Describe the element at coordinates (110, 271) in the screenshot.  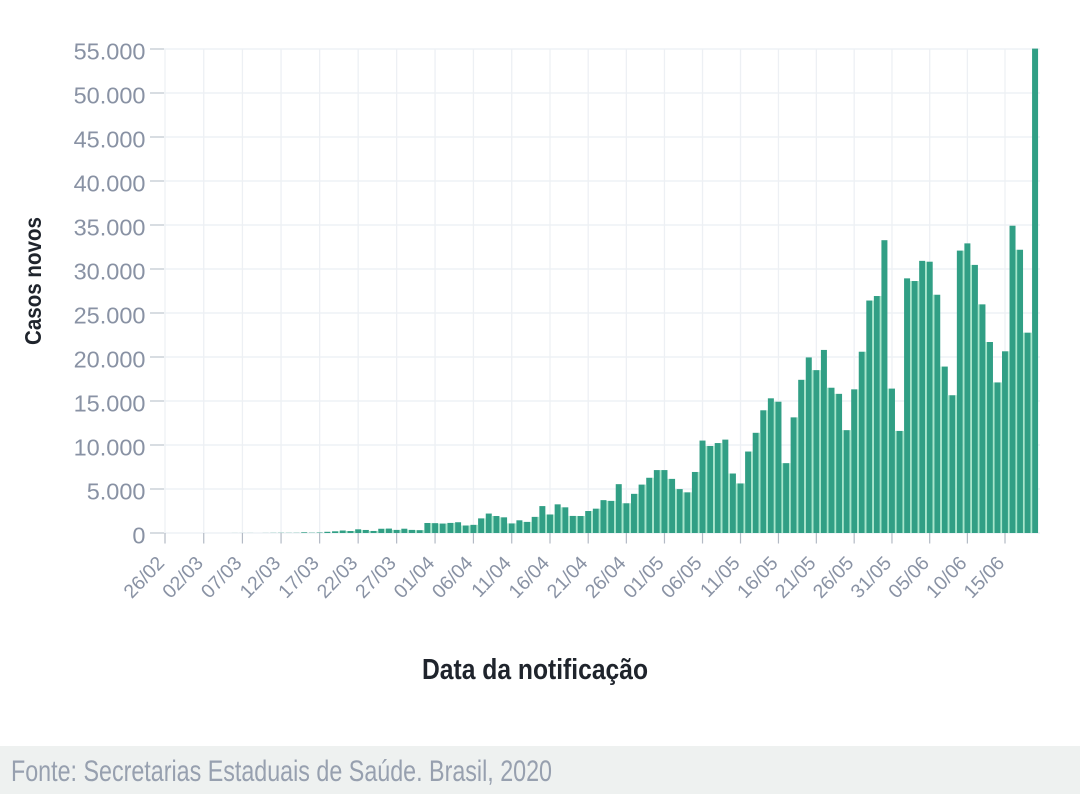
I see `svg-text: 30.000` at that location.